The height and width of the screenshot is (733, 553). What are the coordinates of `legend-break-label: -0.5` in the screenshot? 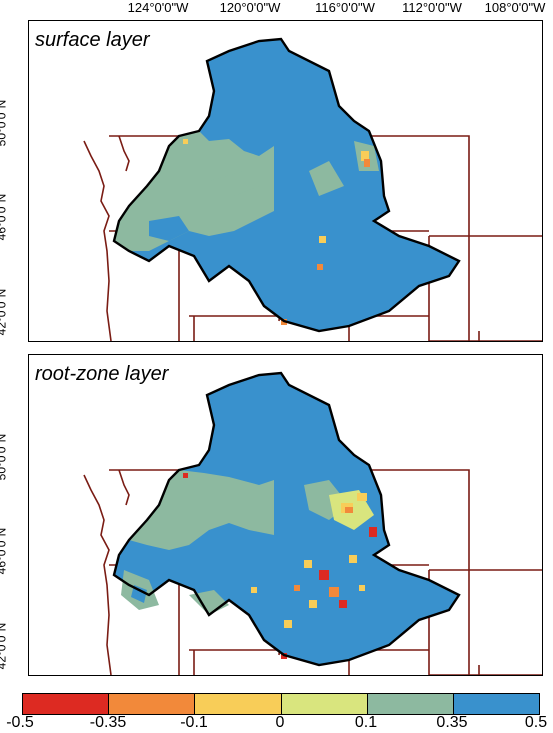 It's located at (20, 722).